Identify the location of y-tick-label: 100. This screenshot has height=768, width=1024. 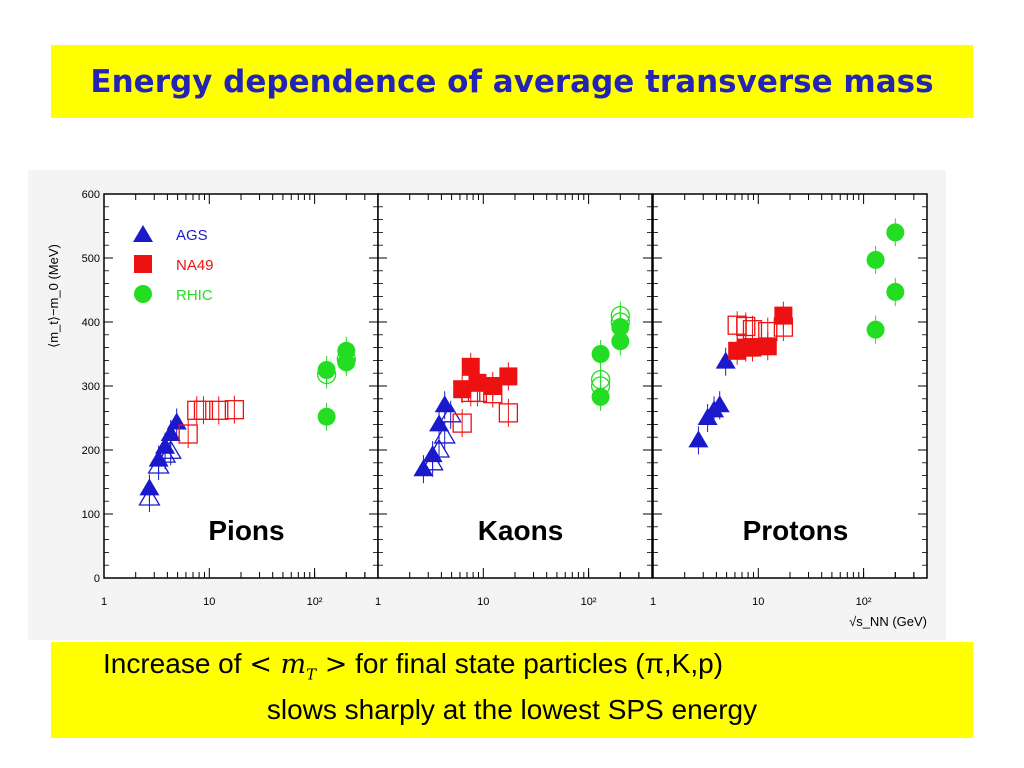
(91, 515).